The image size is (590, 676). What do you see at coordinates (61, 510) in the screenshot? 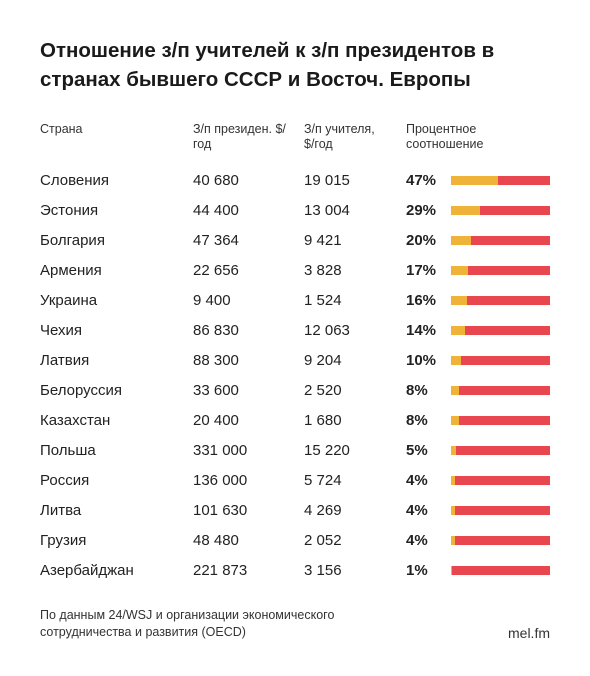
I see `country-cell: Литва` at bounding box center [61, 510].